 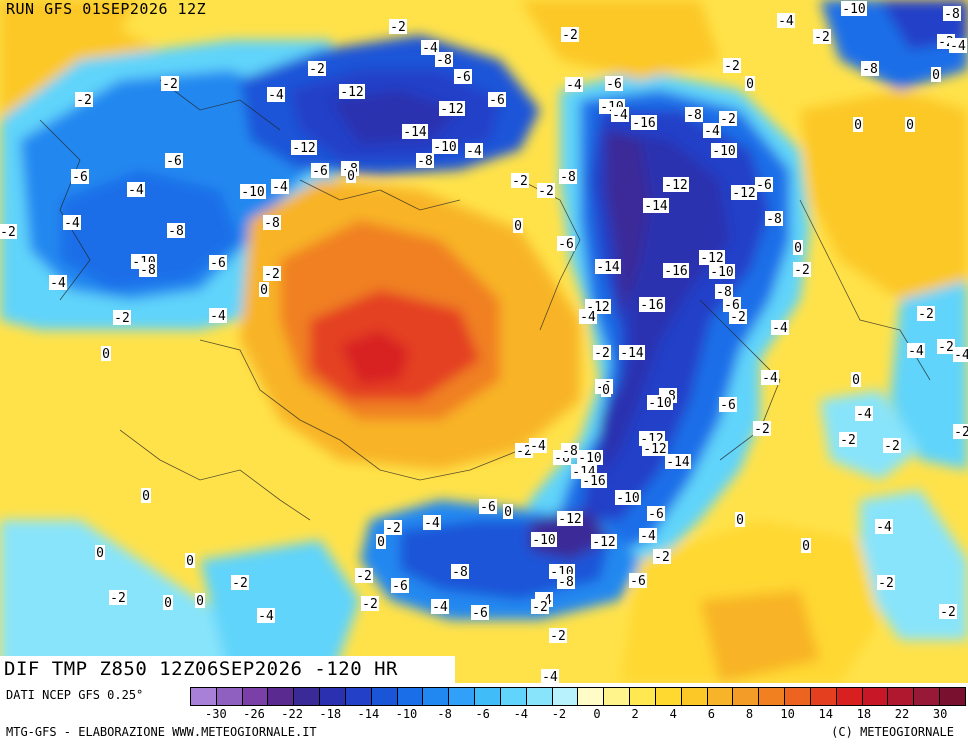 I want to click on color-scale-tick: -4, so click(x=521, y=714).